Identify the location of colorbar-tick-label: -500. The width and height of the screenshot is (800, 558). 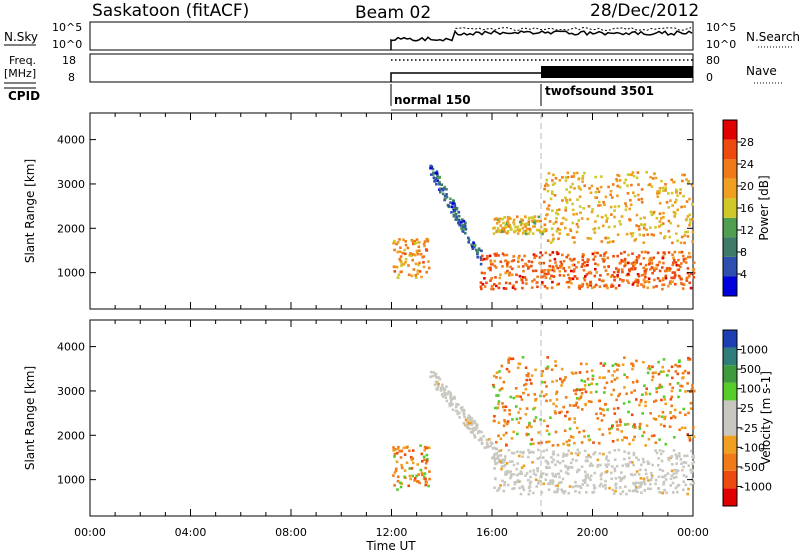
(752, 467).